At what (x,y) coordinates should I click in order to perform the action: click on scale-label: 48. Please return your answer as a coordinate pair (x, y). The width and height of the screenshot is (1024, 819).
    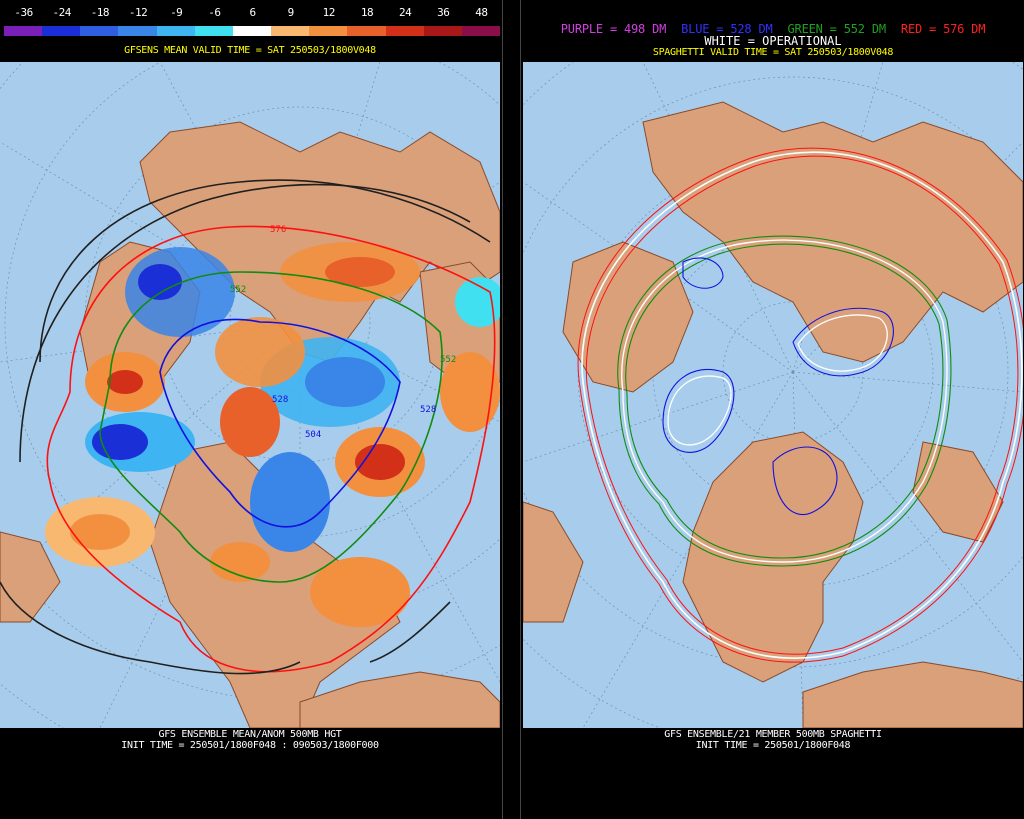
    Looking at the image, I should click on (481, 12).